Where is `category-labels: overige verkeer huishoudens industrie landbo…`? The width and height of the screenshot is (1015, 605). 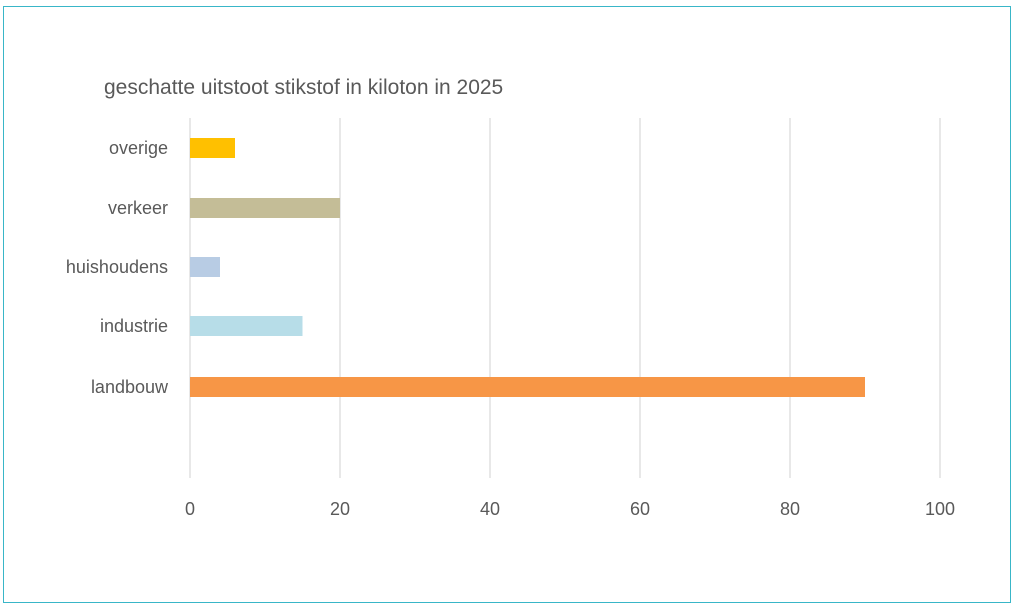 category-labels: overige verkeer huishoudens industrie landbo… is located at coordinates (117, 267).